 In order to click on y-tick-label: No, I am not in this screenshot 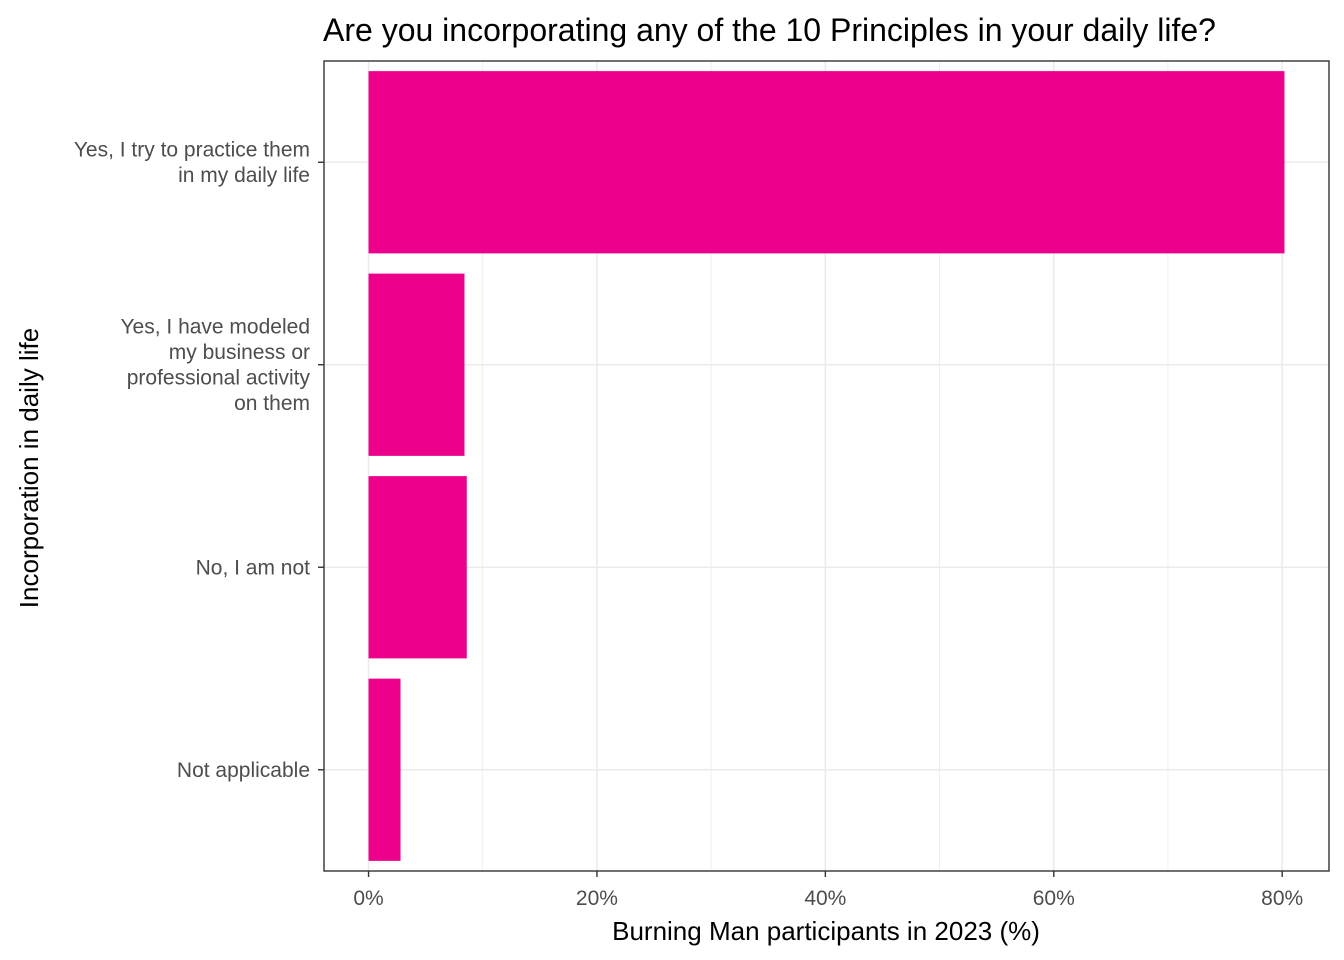, I will do `click(253, 567)`.